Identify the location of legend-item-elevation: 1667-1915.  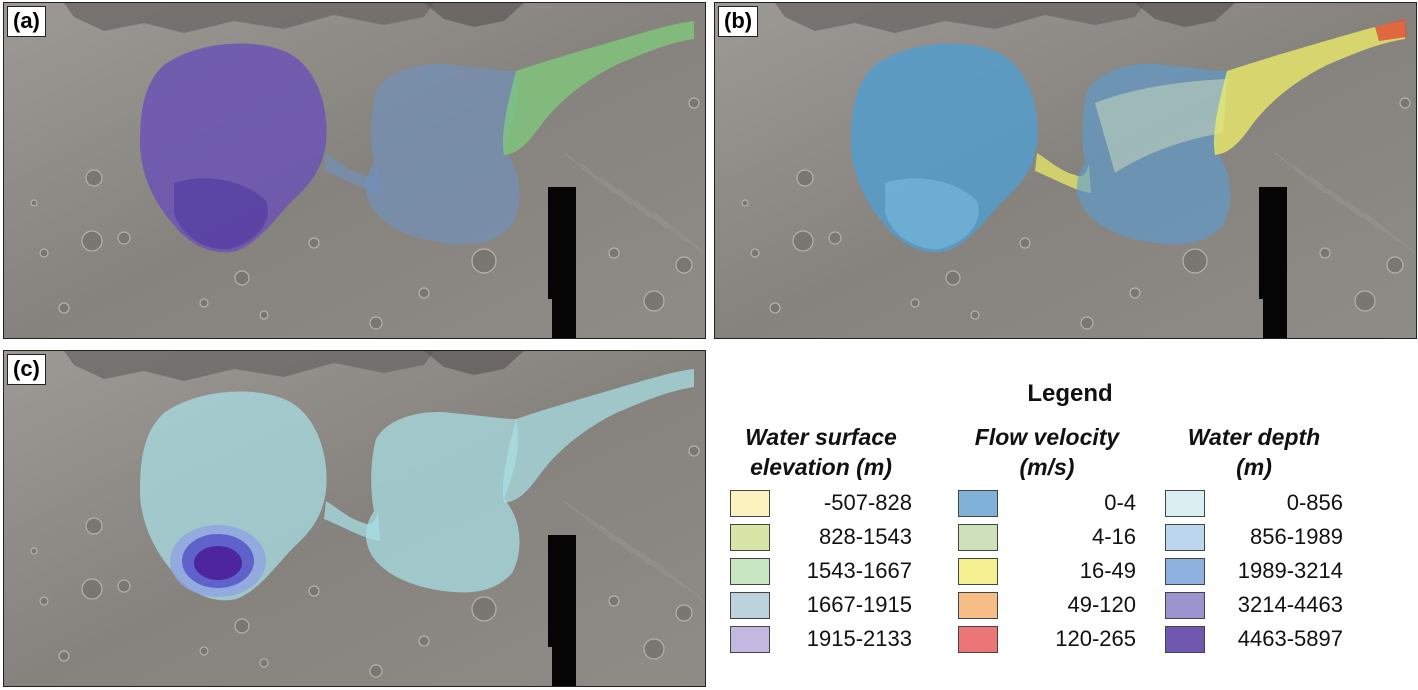
(821, 606).